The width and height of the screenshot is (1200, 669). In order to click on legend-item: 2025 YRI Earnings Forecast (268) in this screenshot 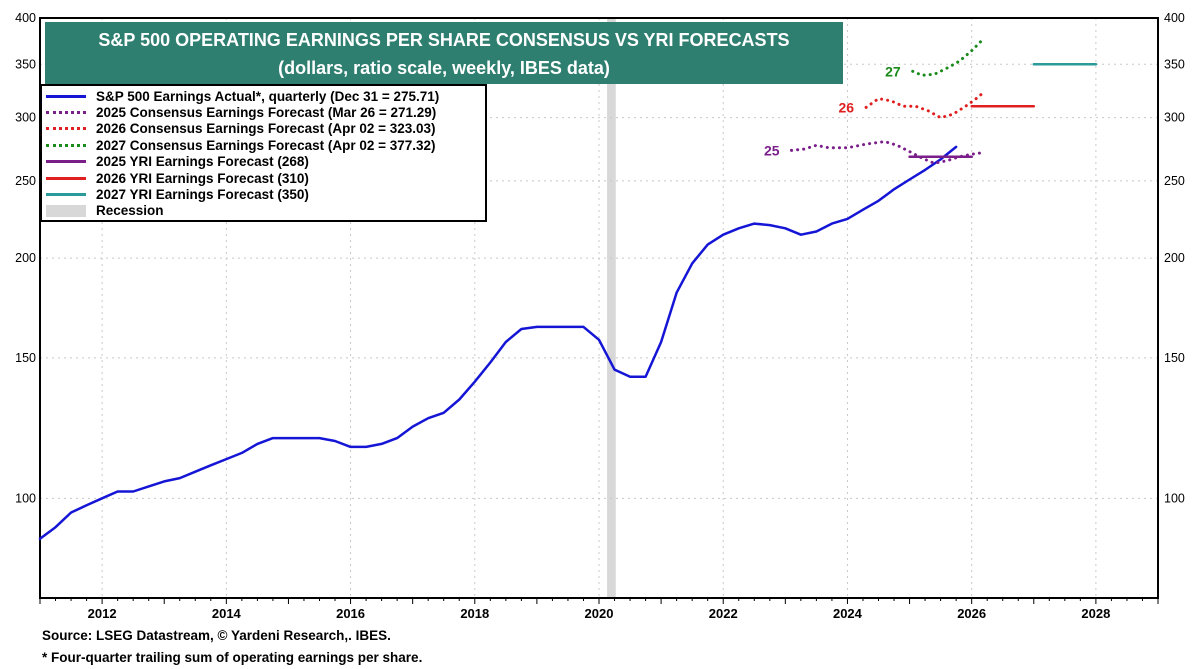, I will do `click(265, 162)`.